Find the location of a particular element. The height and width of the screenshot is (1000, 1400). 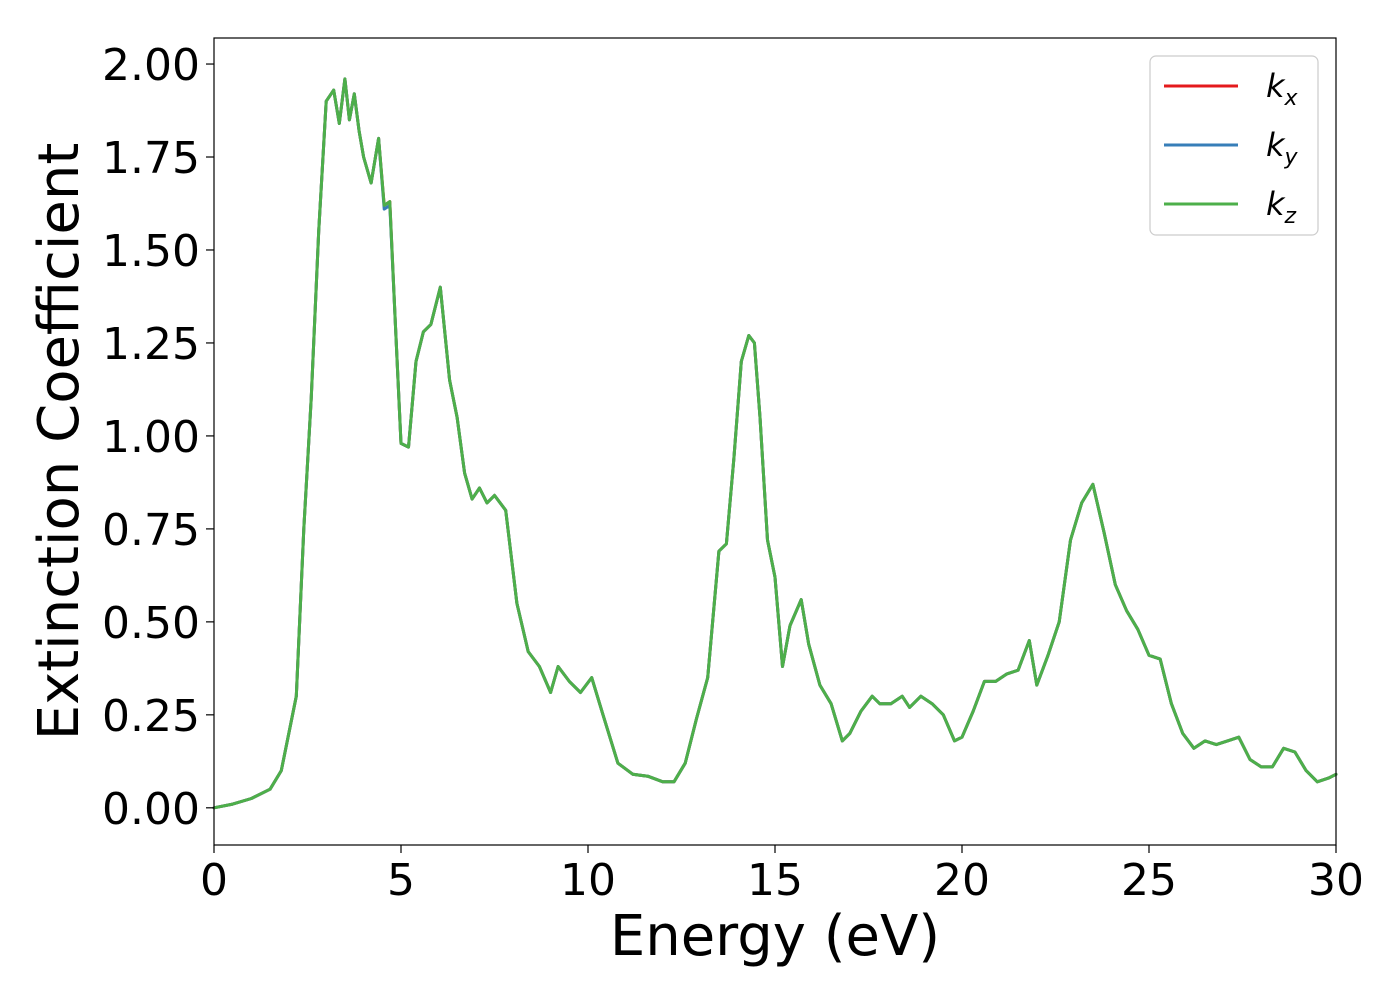

y-tick-label: 0.00 is located at coordinates (151, 809).